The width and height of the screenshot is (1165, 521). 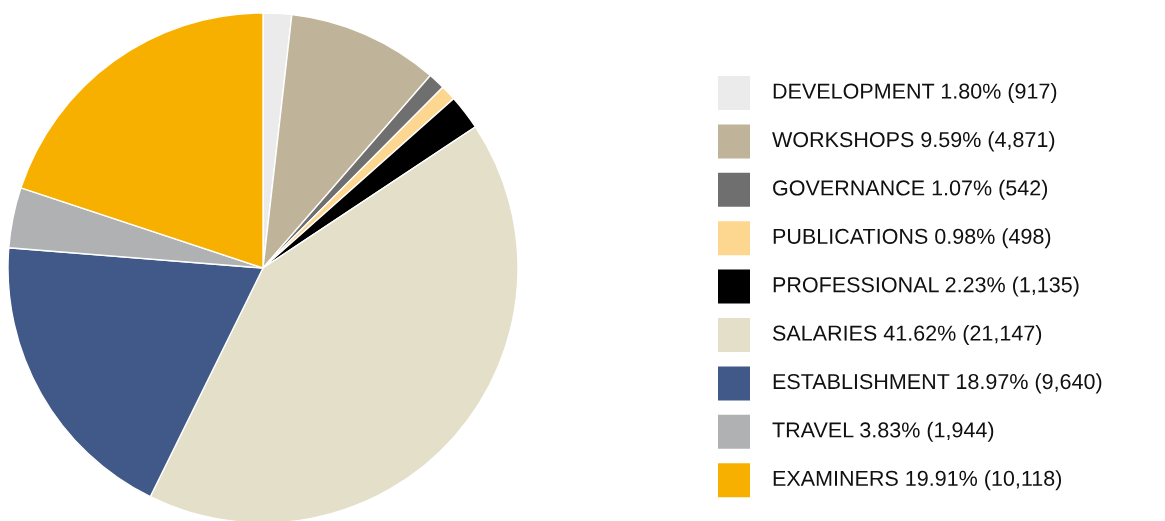 I want to click on legend-label: SALARIES 41.62% (21,147), so click(x=907, y=335).